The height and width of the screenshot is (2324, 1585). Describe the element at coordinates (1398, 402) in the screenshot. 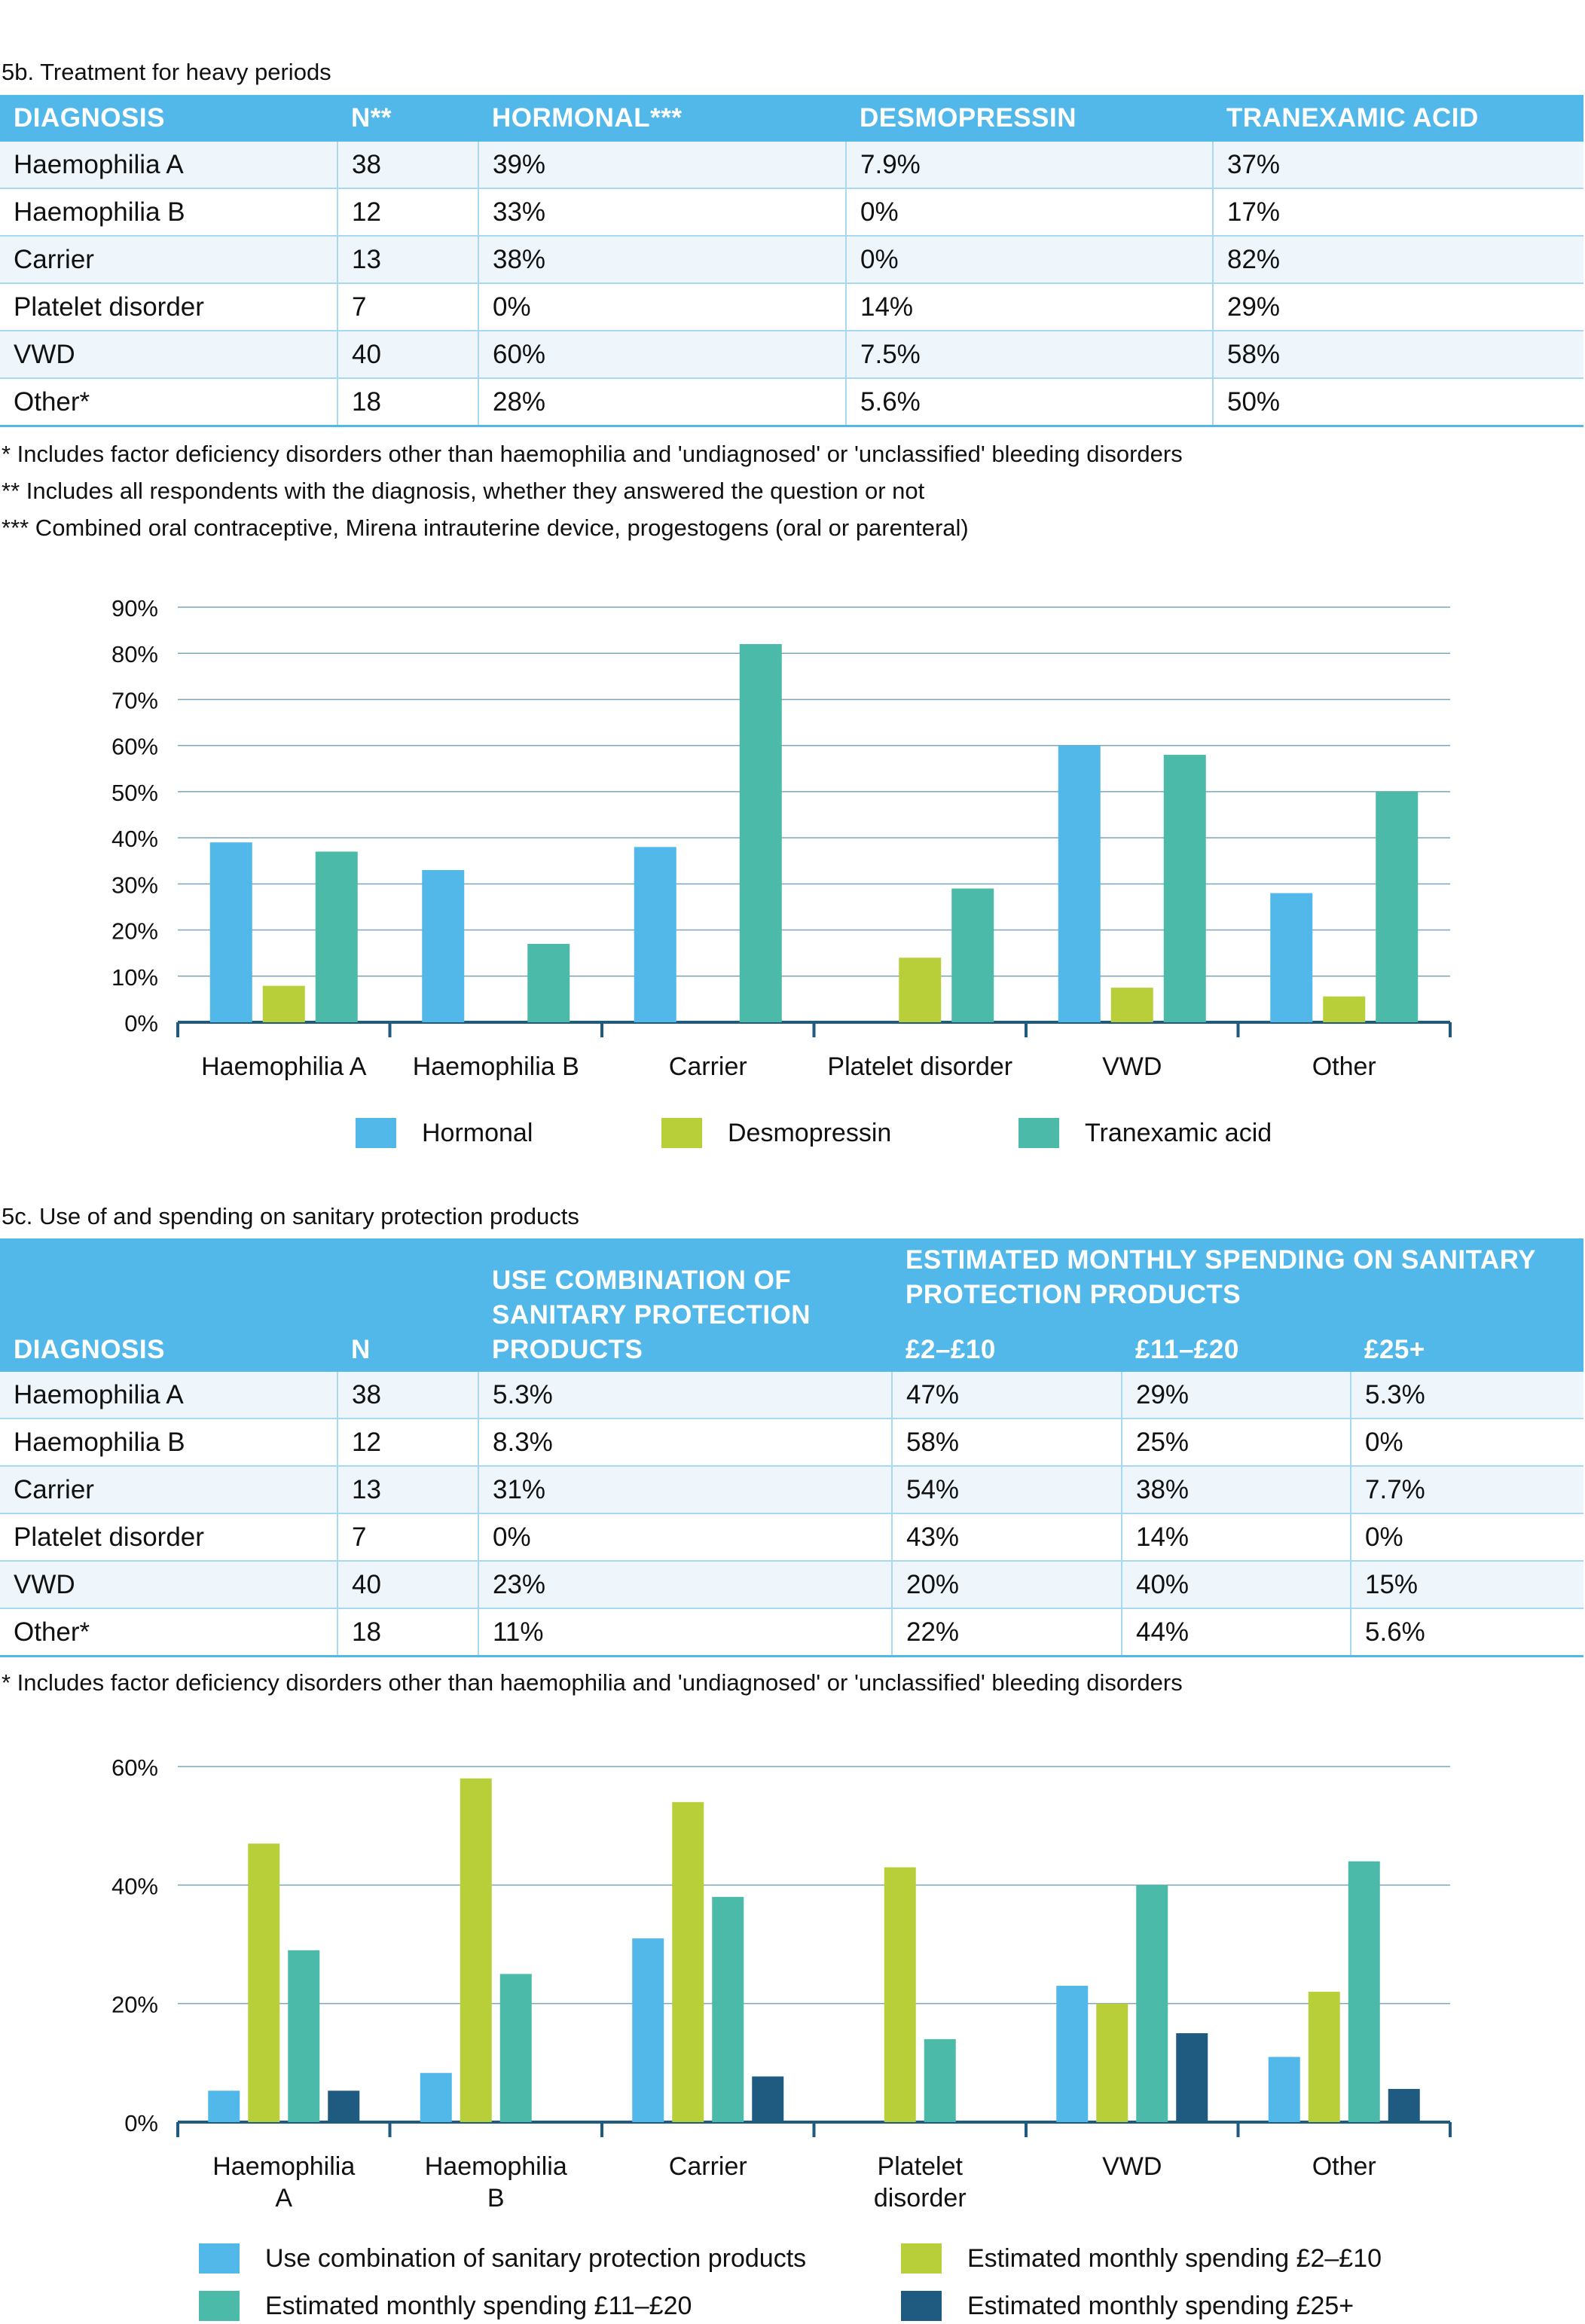

I see `table-cell: 50%` at that location.